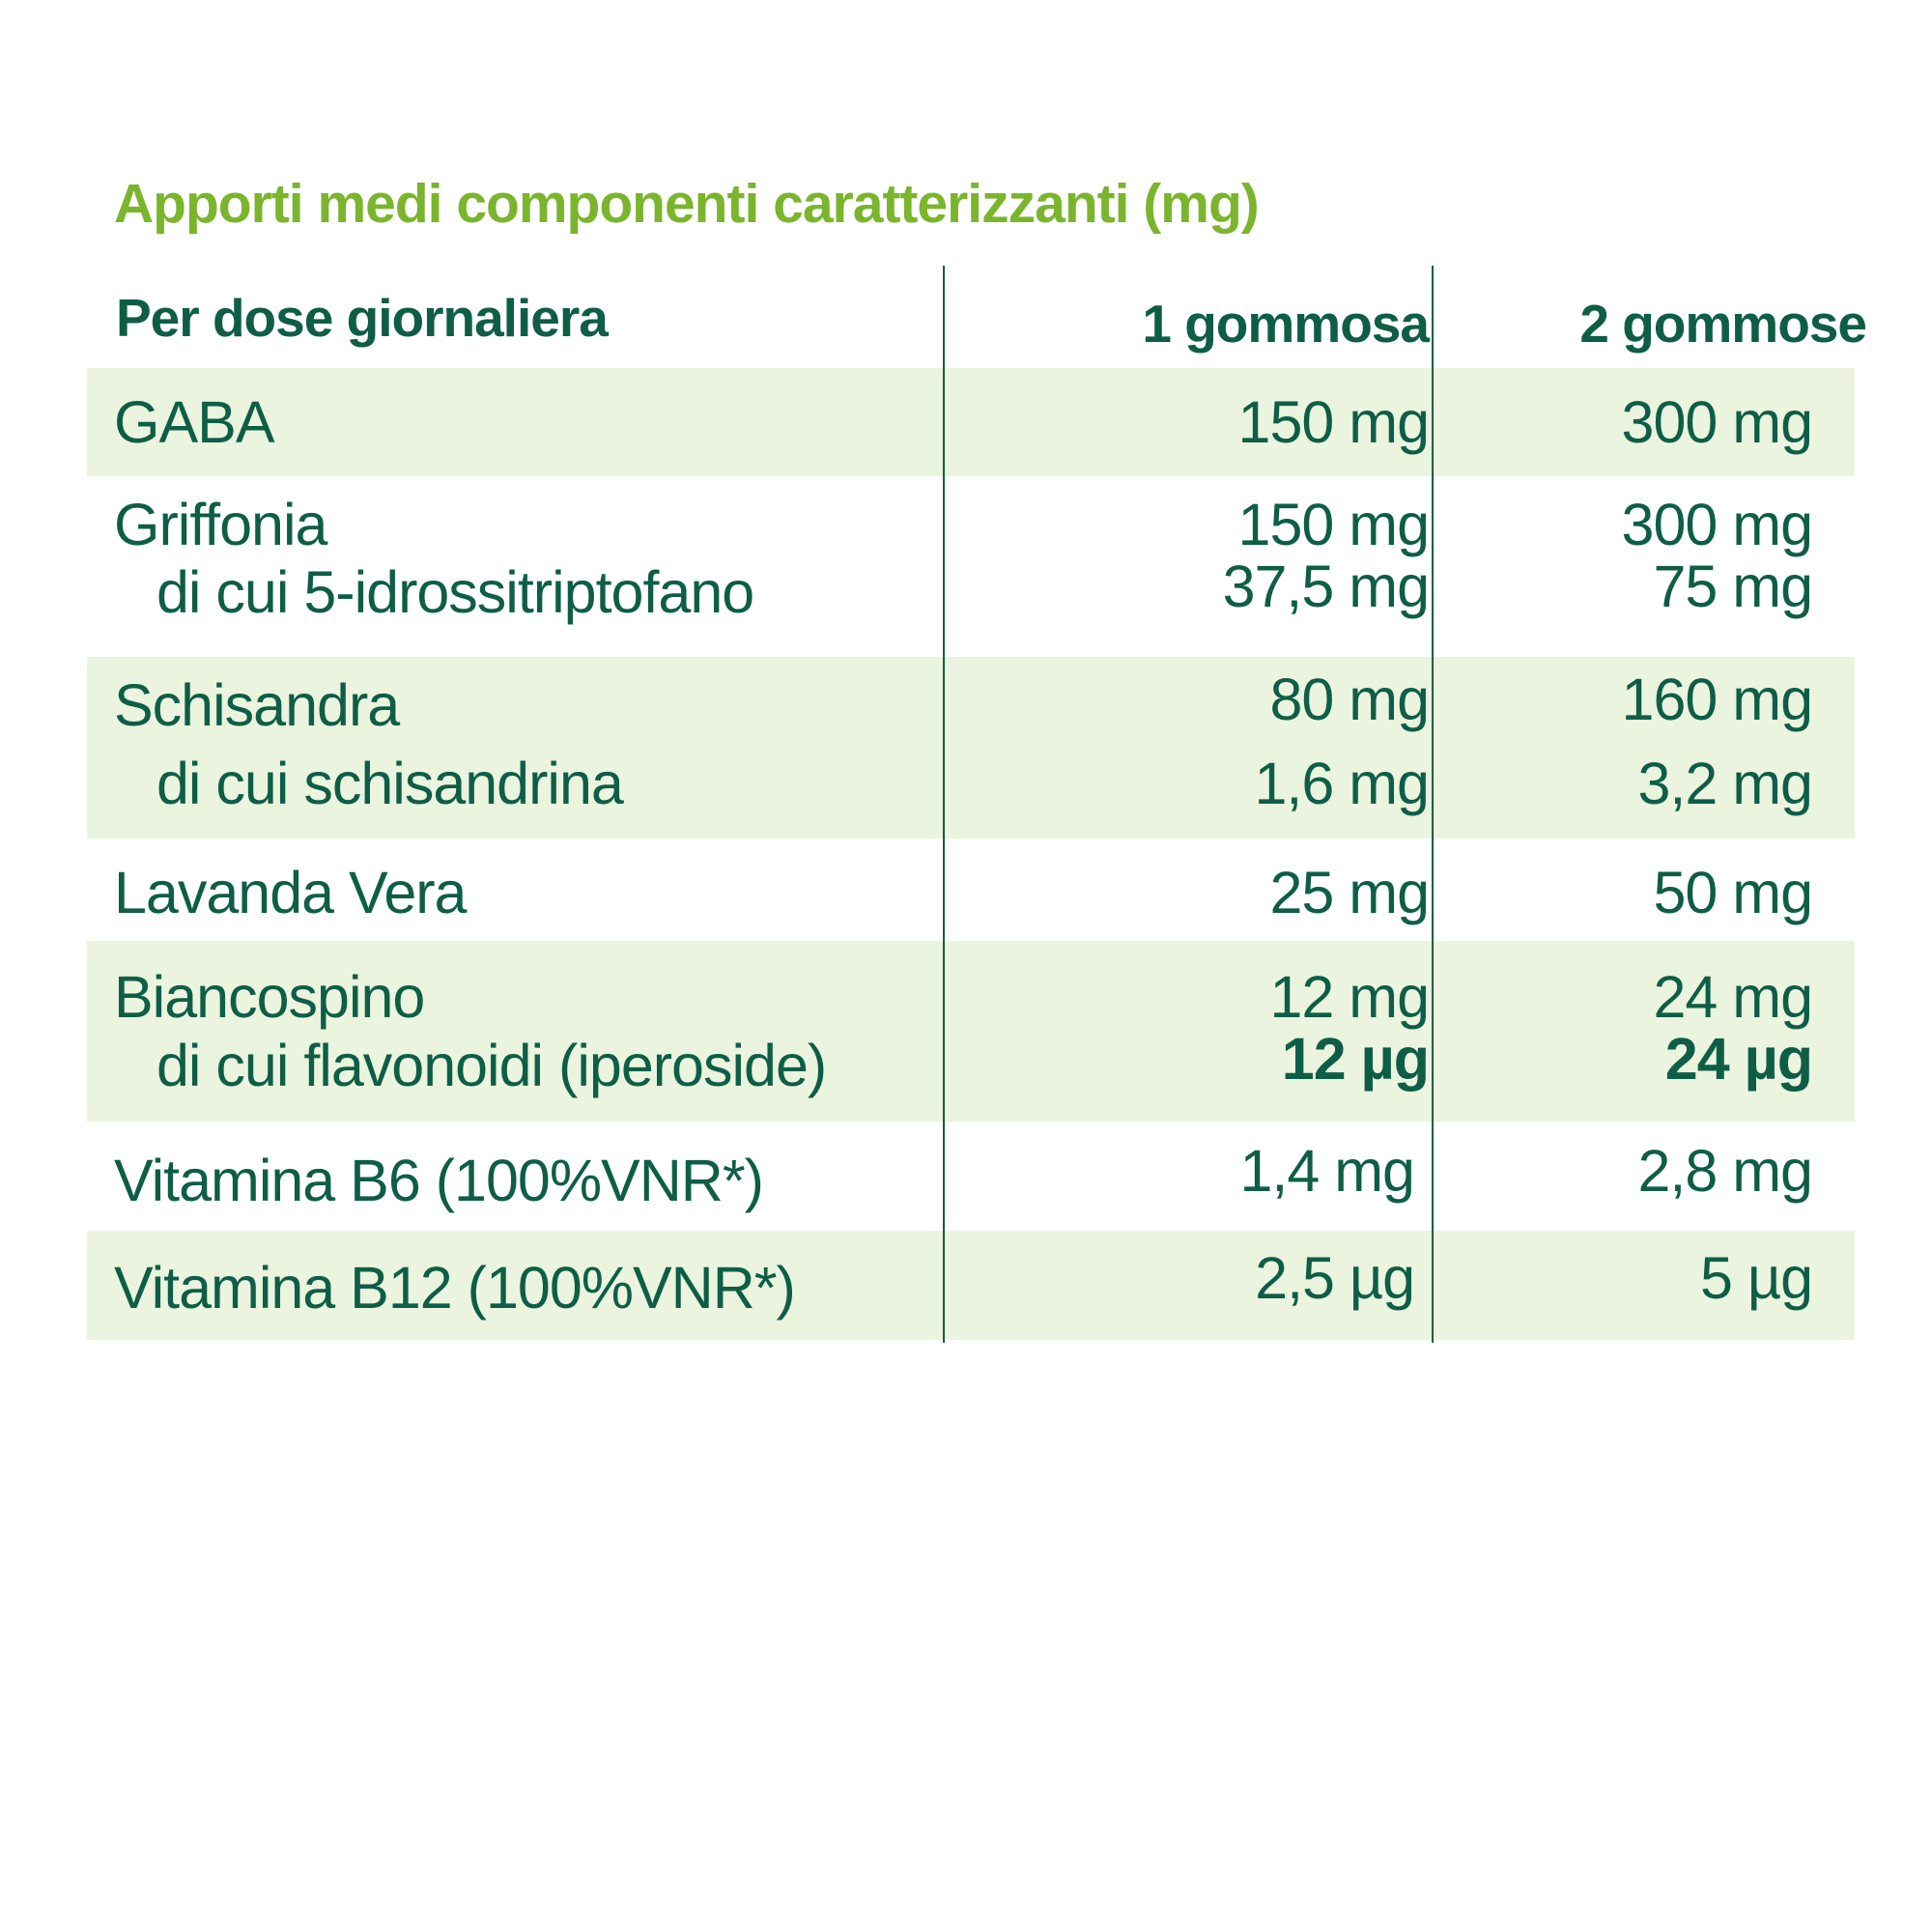 The width and height of the screenshot is (1932, 1932). I want to click on ingredient-name: Vitamina B12 (100%VNR*), so click(455, 1288).